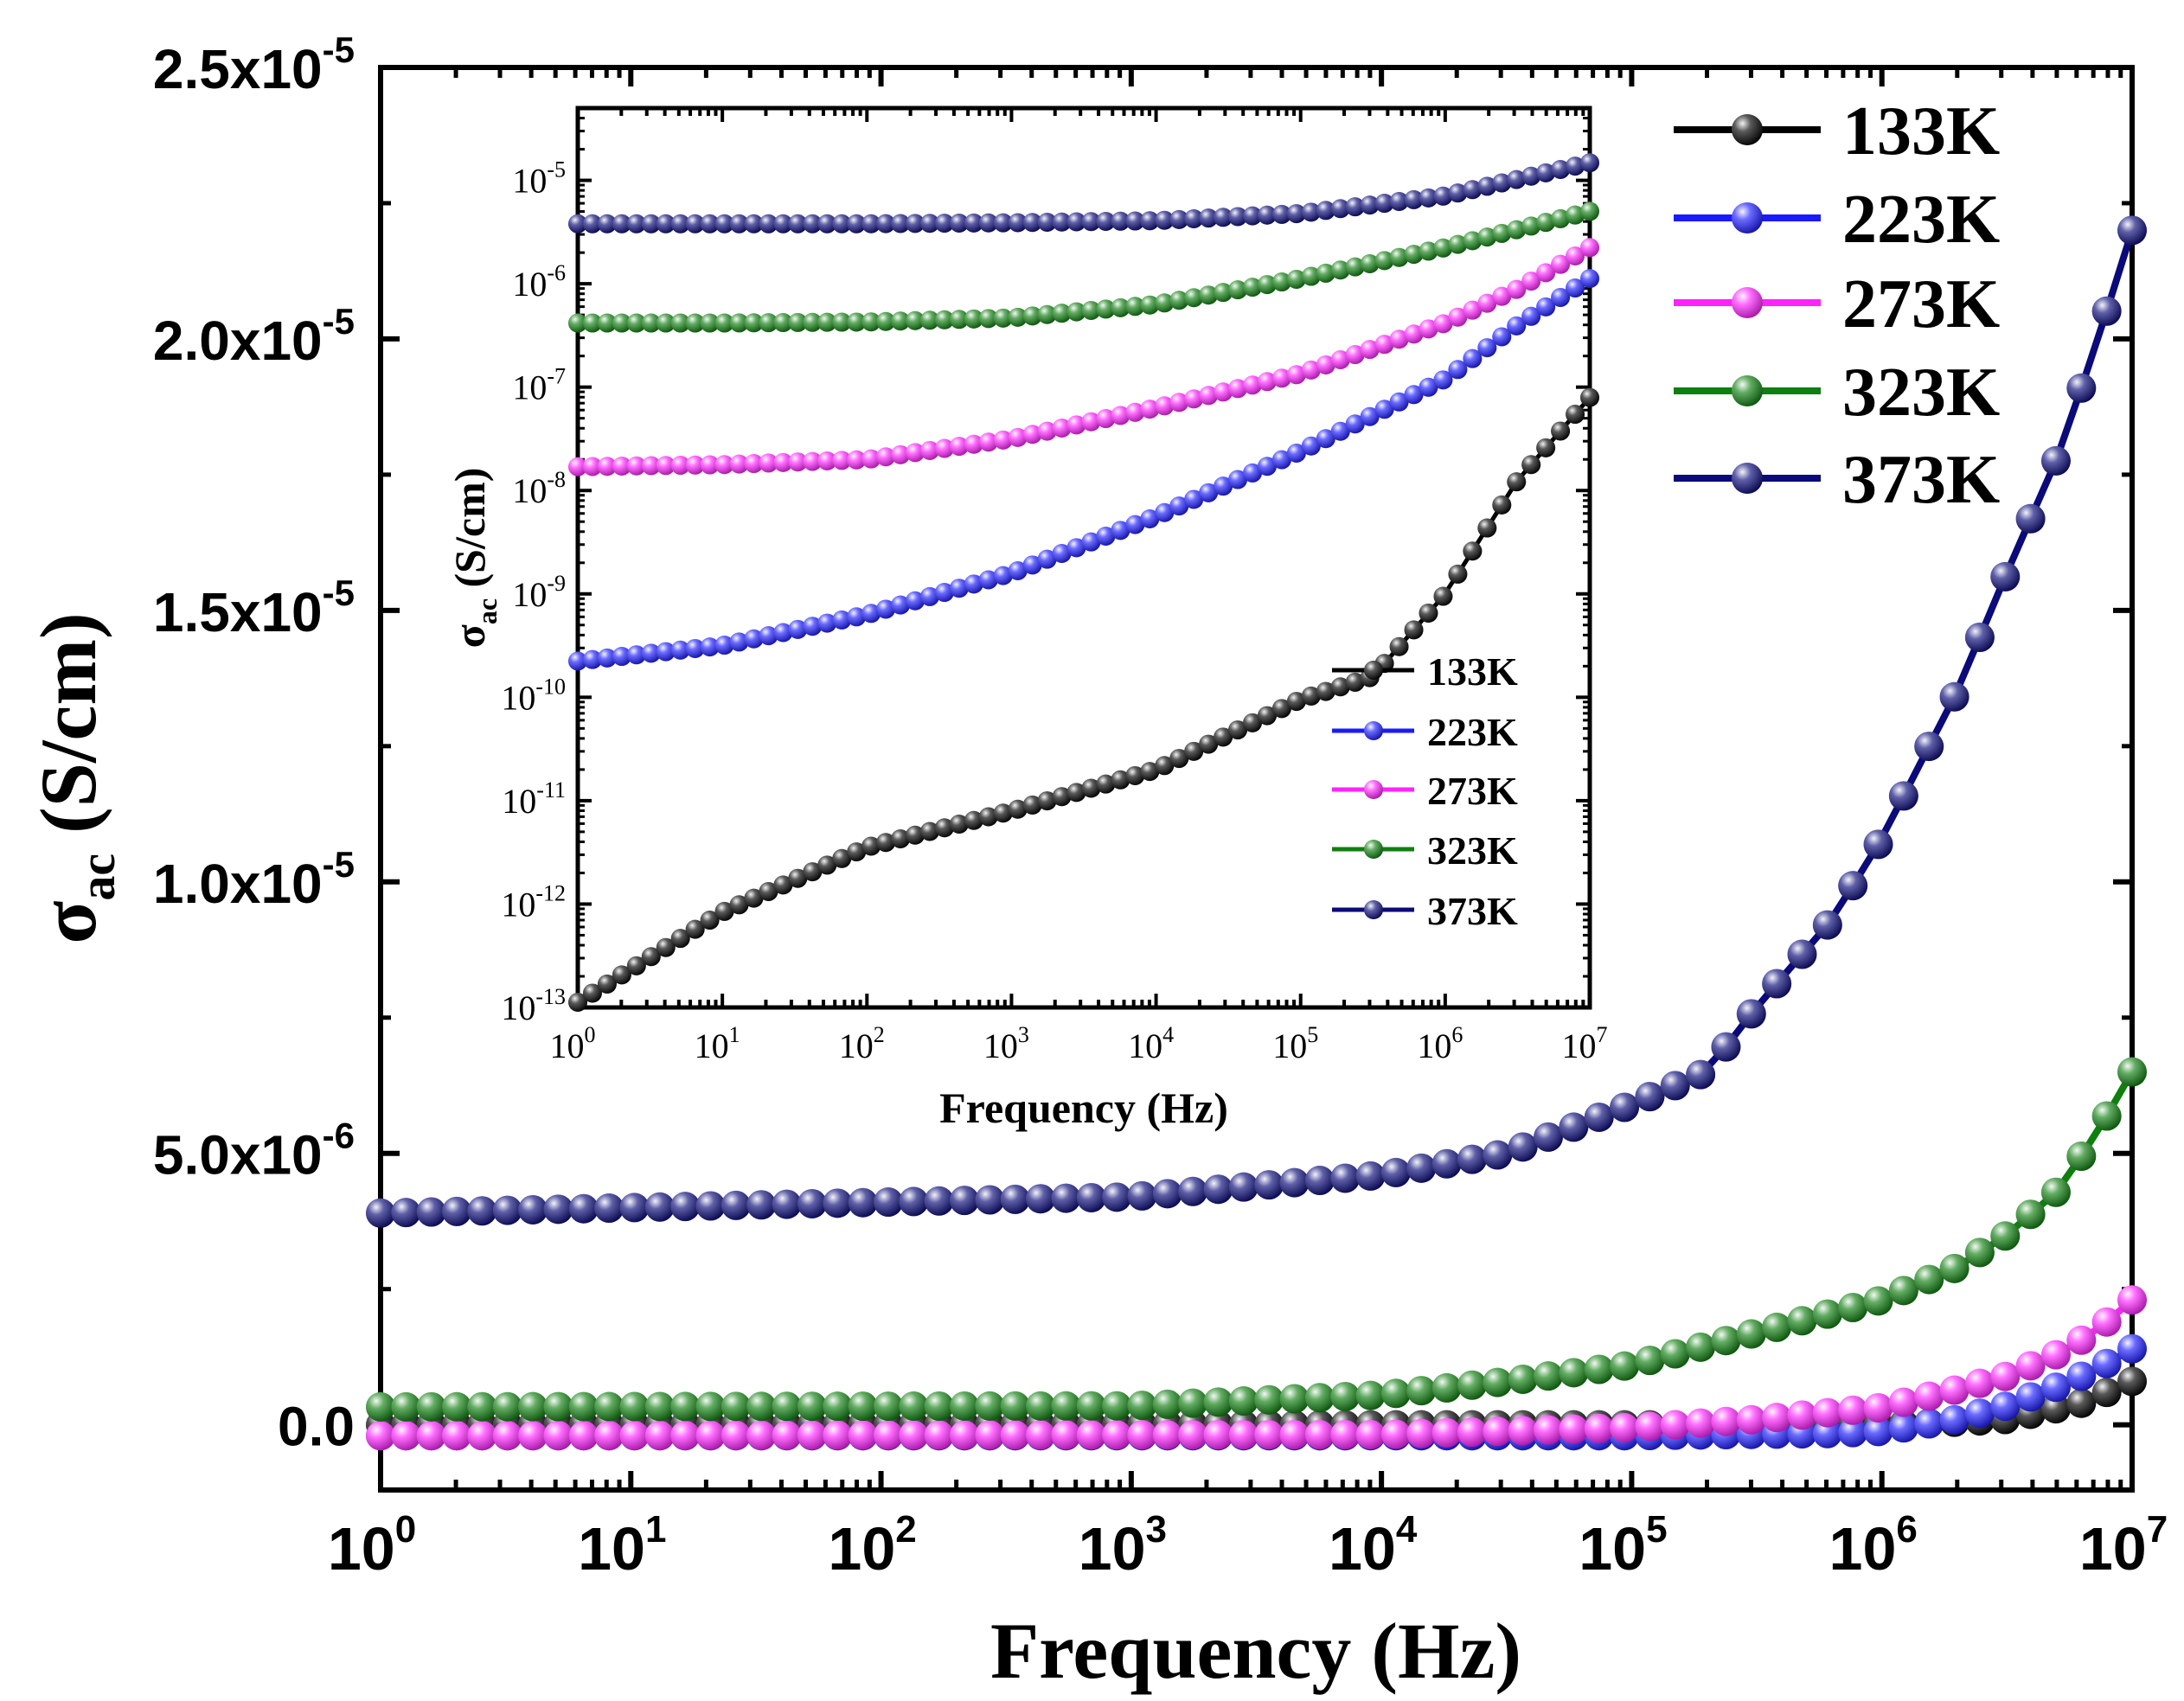 This screenshot has width=2184, height=1701. What do you see at coordinates (1837, 305) in the screenshot?
I see `main-legend: 133K 223K 273K 323K 373K` at bounding box center [1837, 305].